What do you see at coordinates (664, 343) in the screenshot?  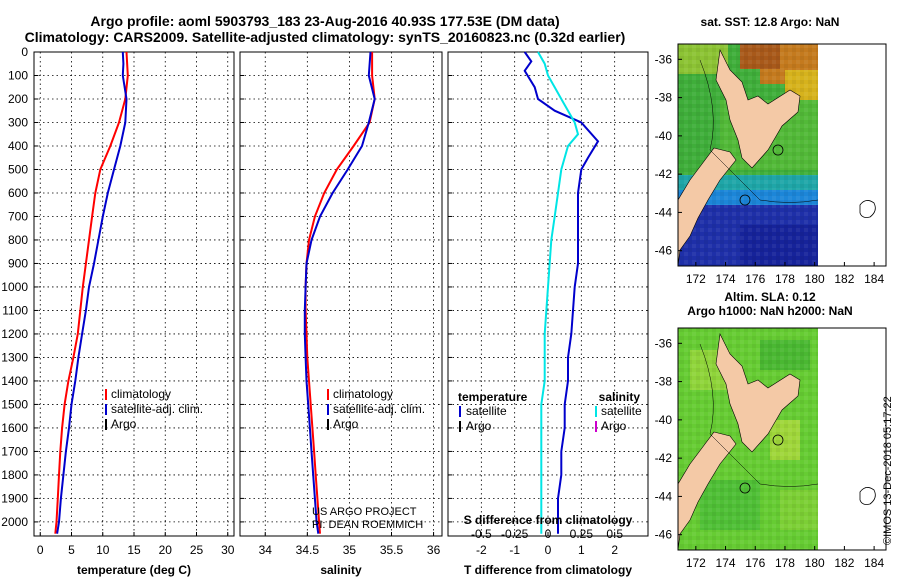 I see `lat-tick-label: -36` at bounding box center [664, 343].